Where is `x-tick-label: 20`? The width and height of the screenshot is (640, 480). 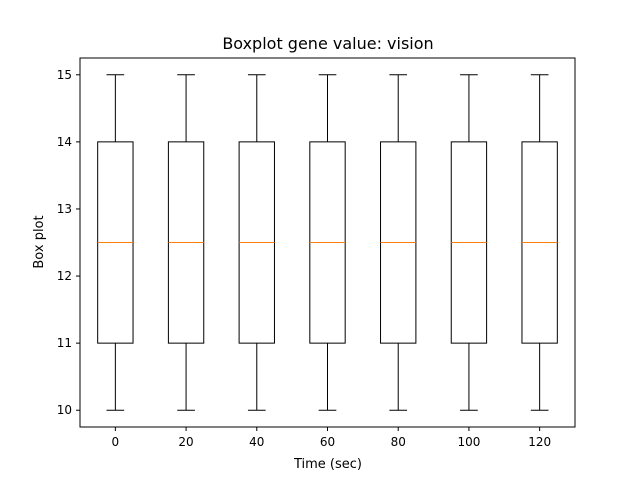
x-tick-label: 20 is located at coordinates (185, 442).